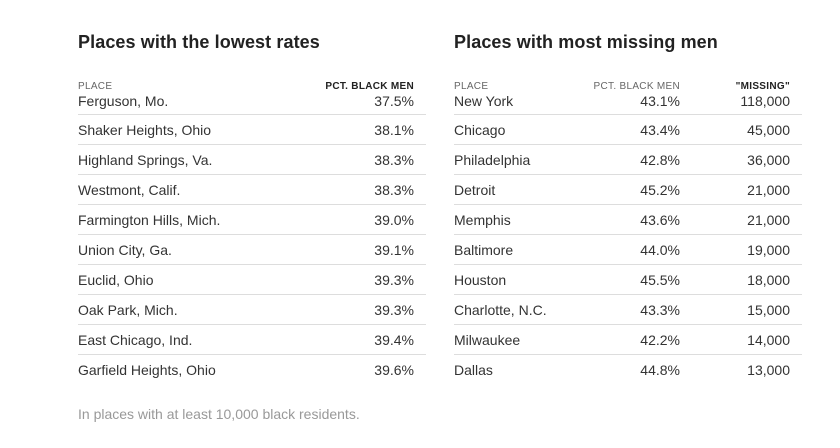  What do you see at coordinates (116, 279) in the screenshot?
I see `cell-place: Euclid, Ohio` at bounding box center [116, 279].